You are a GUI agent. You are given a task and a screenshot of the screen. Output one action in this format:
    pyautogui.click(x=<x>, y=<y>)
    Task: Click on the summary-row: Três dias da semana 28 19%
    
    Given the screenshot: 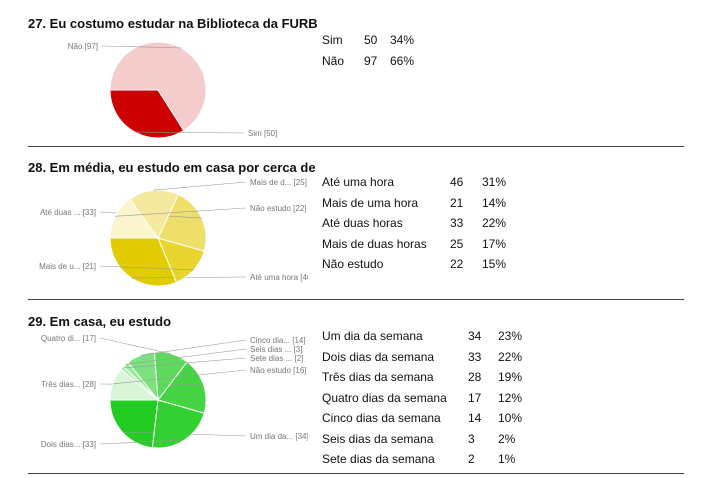 What is the action you would take?
    pyautogui.click(x=422, y=377)
    